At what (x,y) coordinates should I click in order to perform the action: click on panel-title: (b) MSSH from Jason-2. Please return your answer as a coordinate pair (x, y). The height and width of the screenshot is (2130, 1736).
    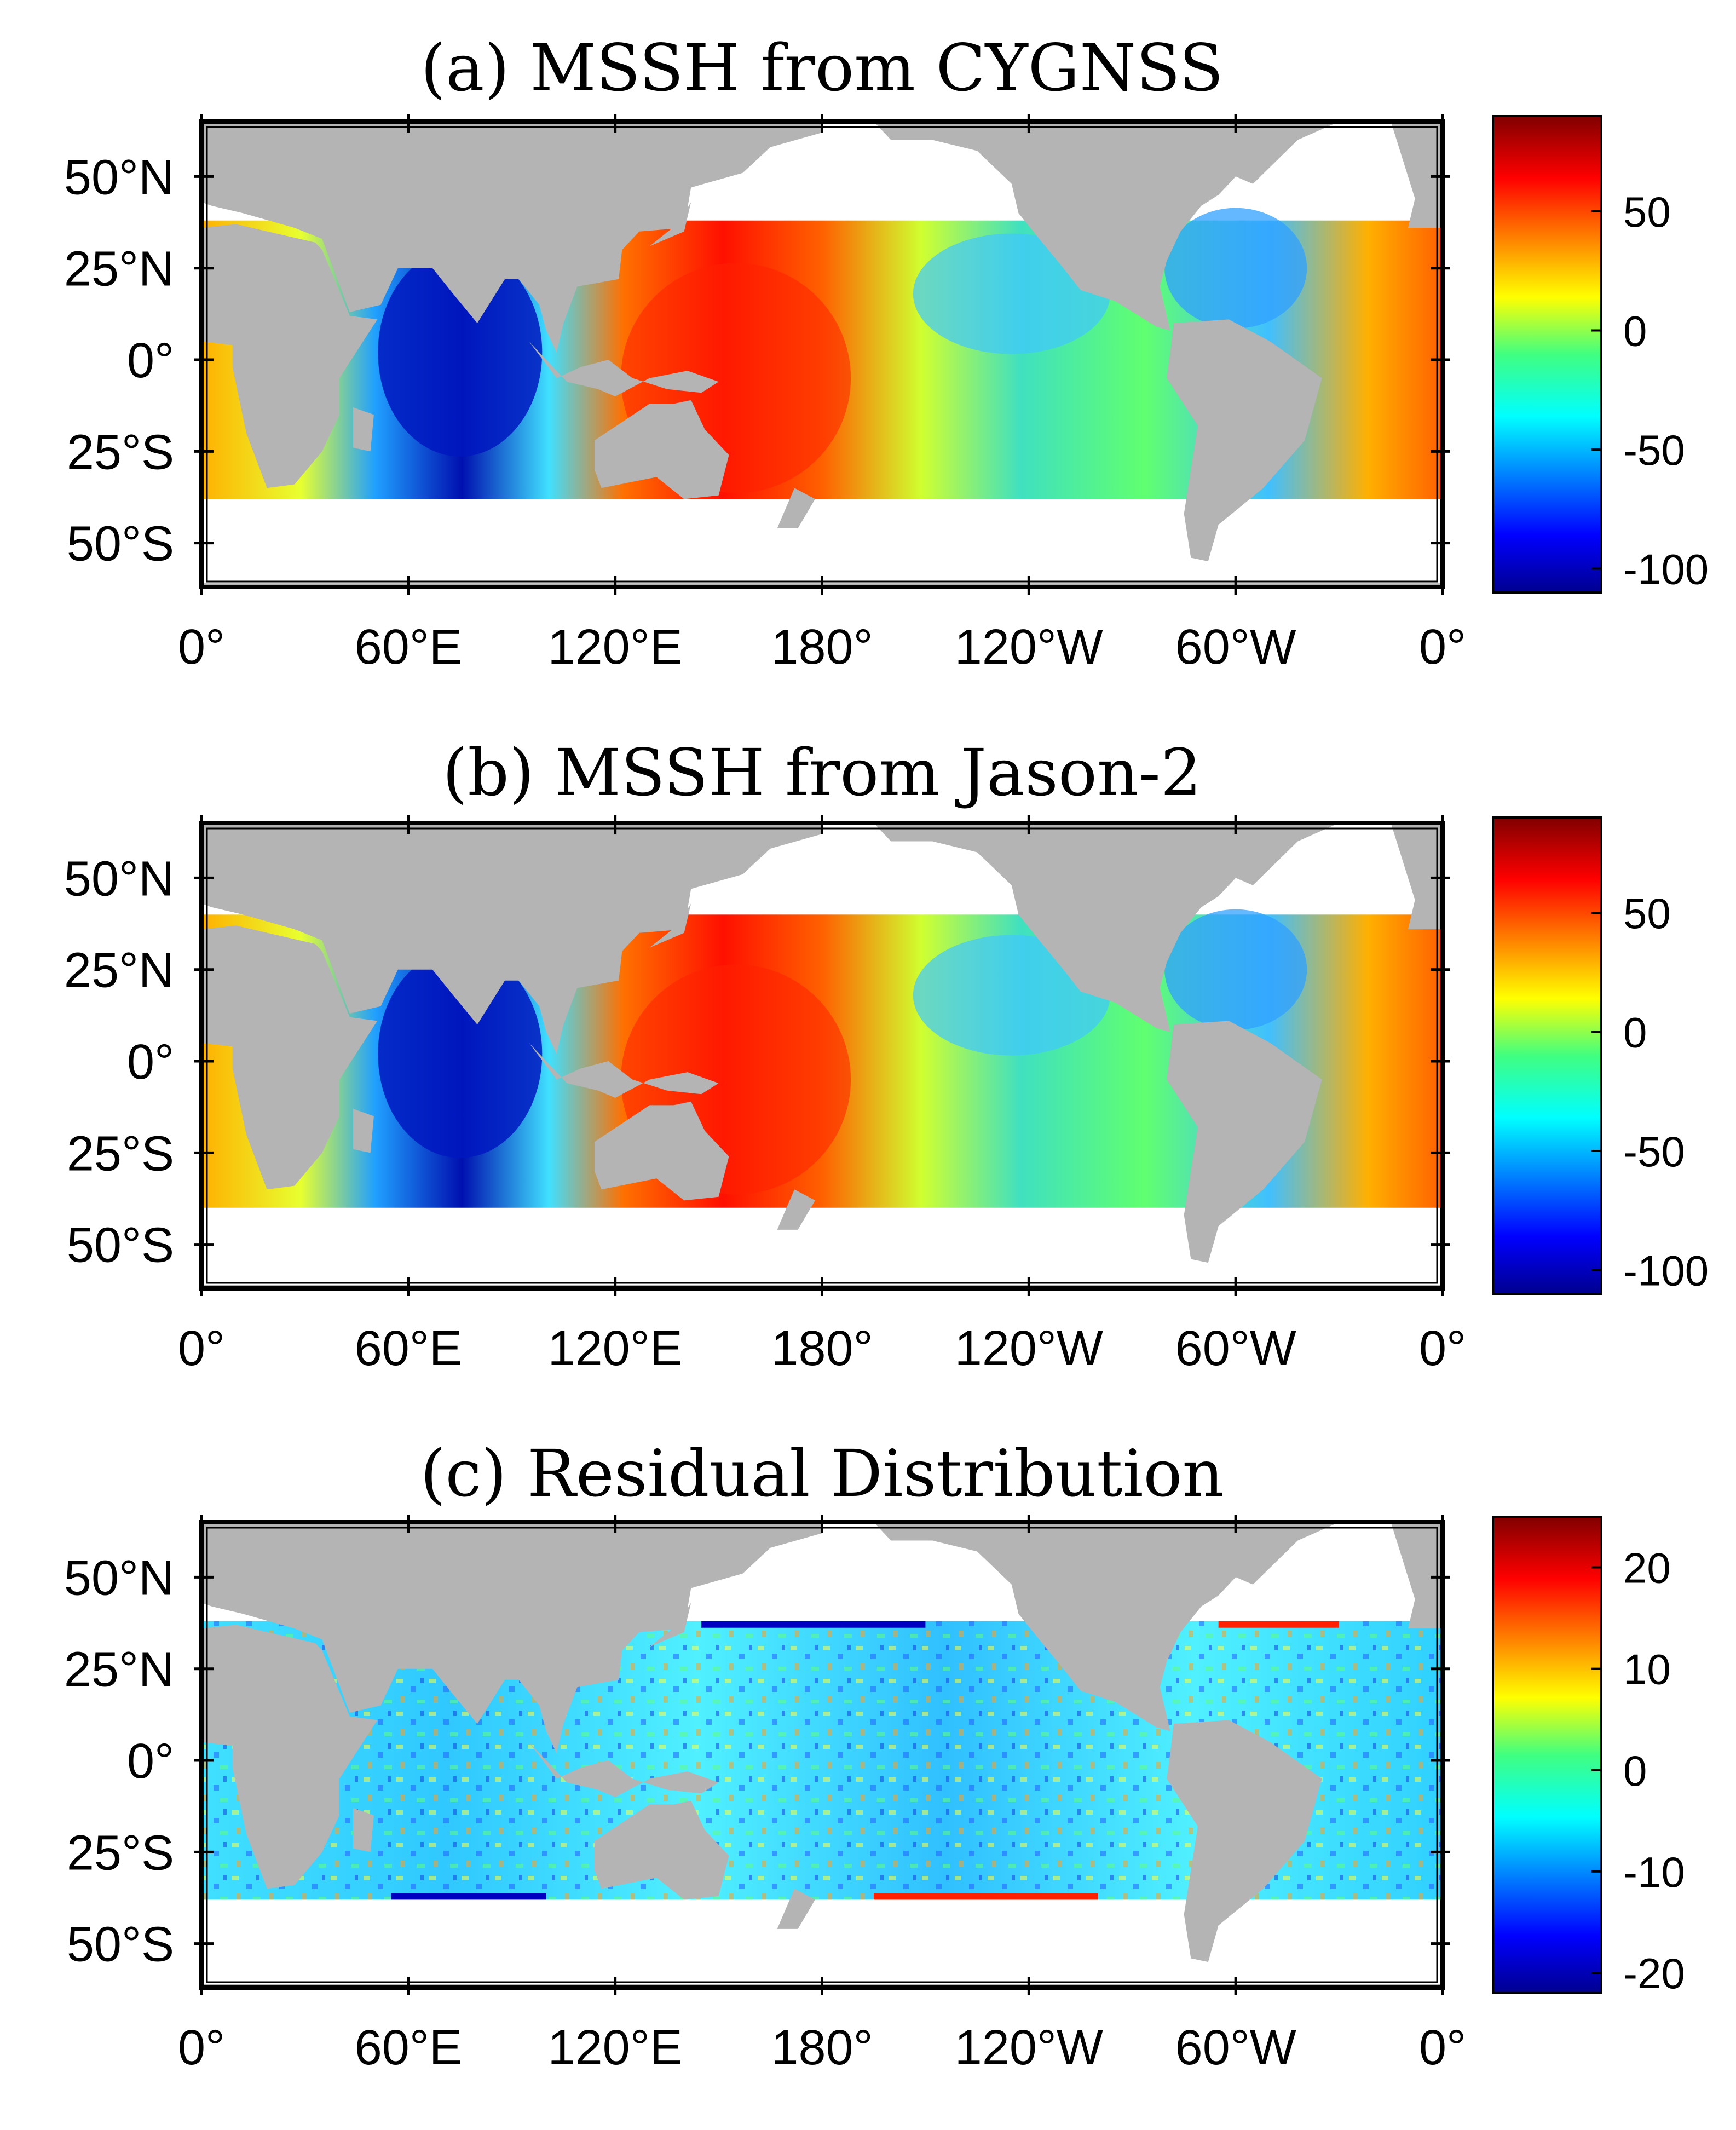
    Looking at the image, I should click on (822, 772).